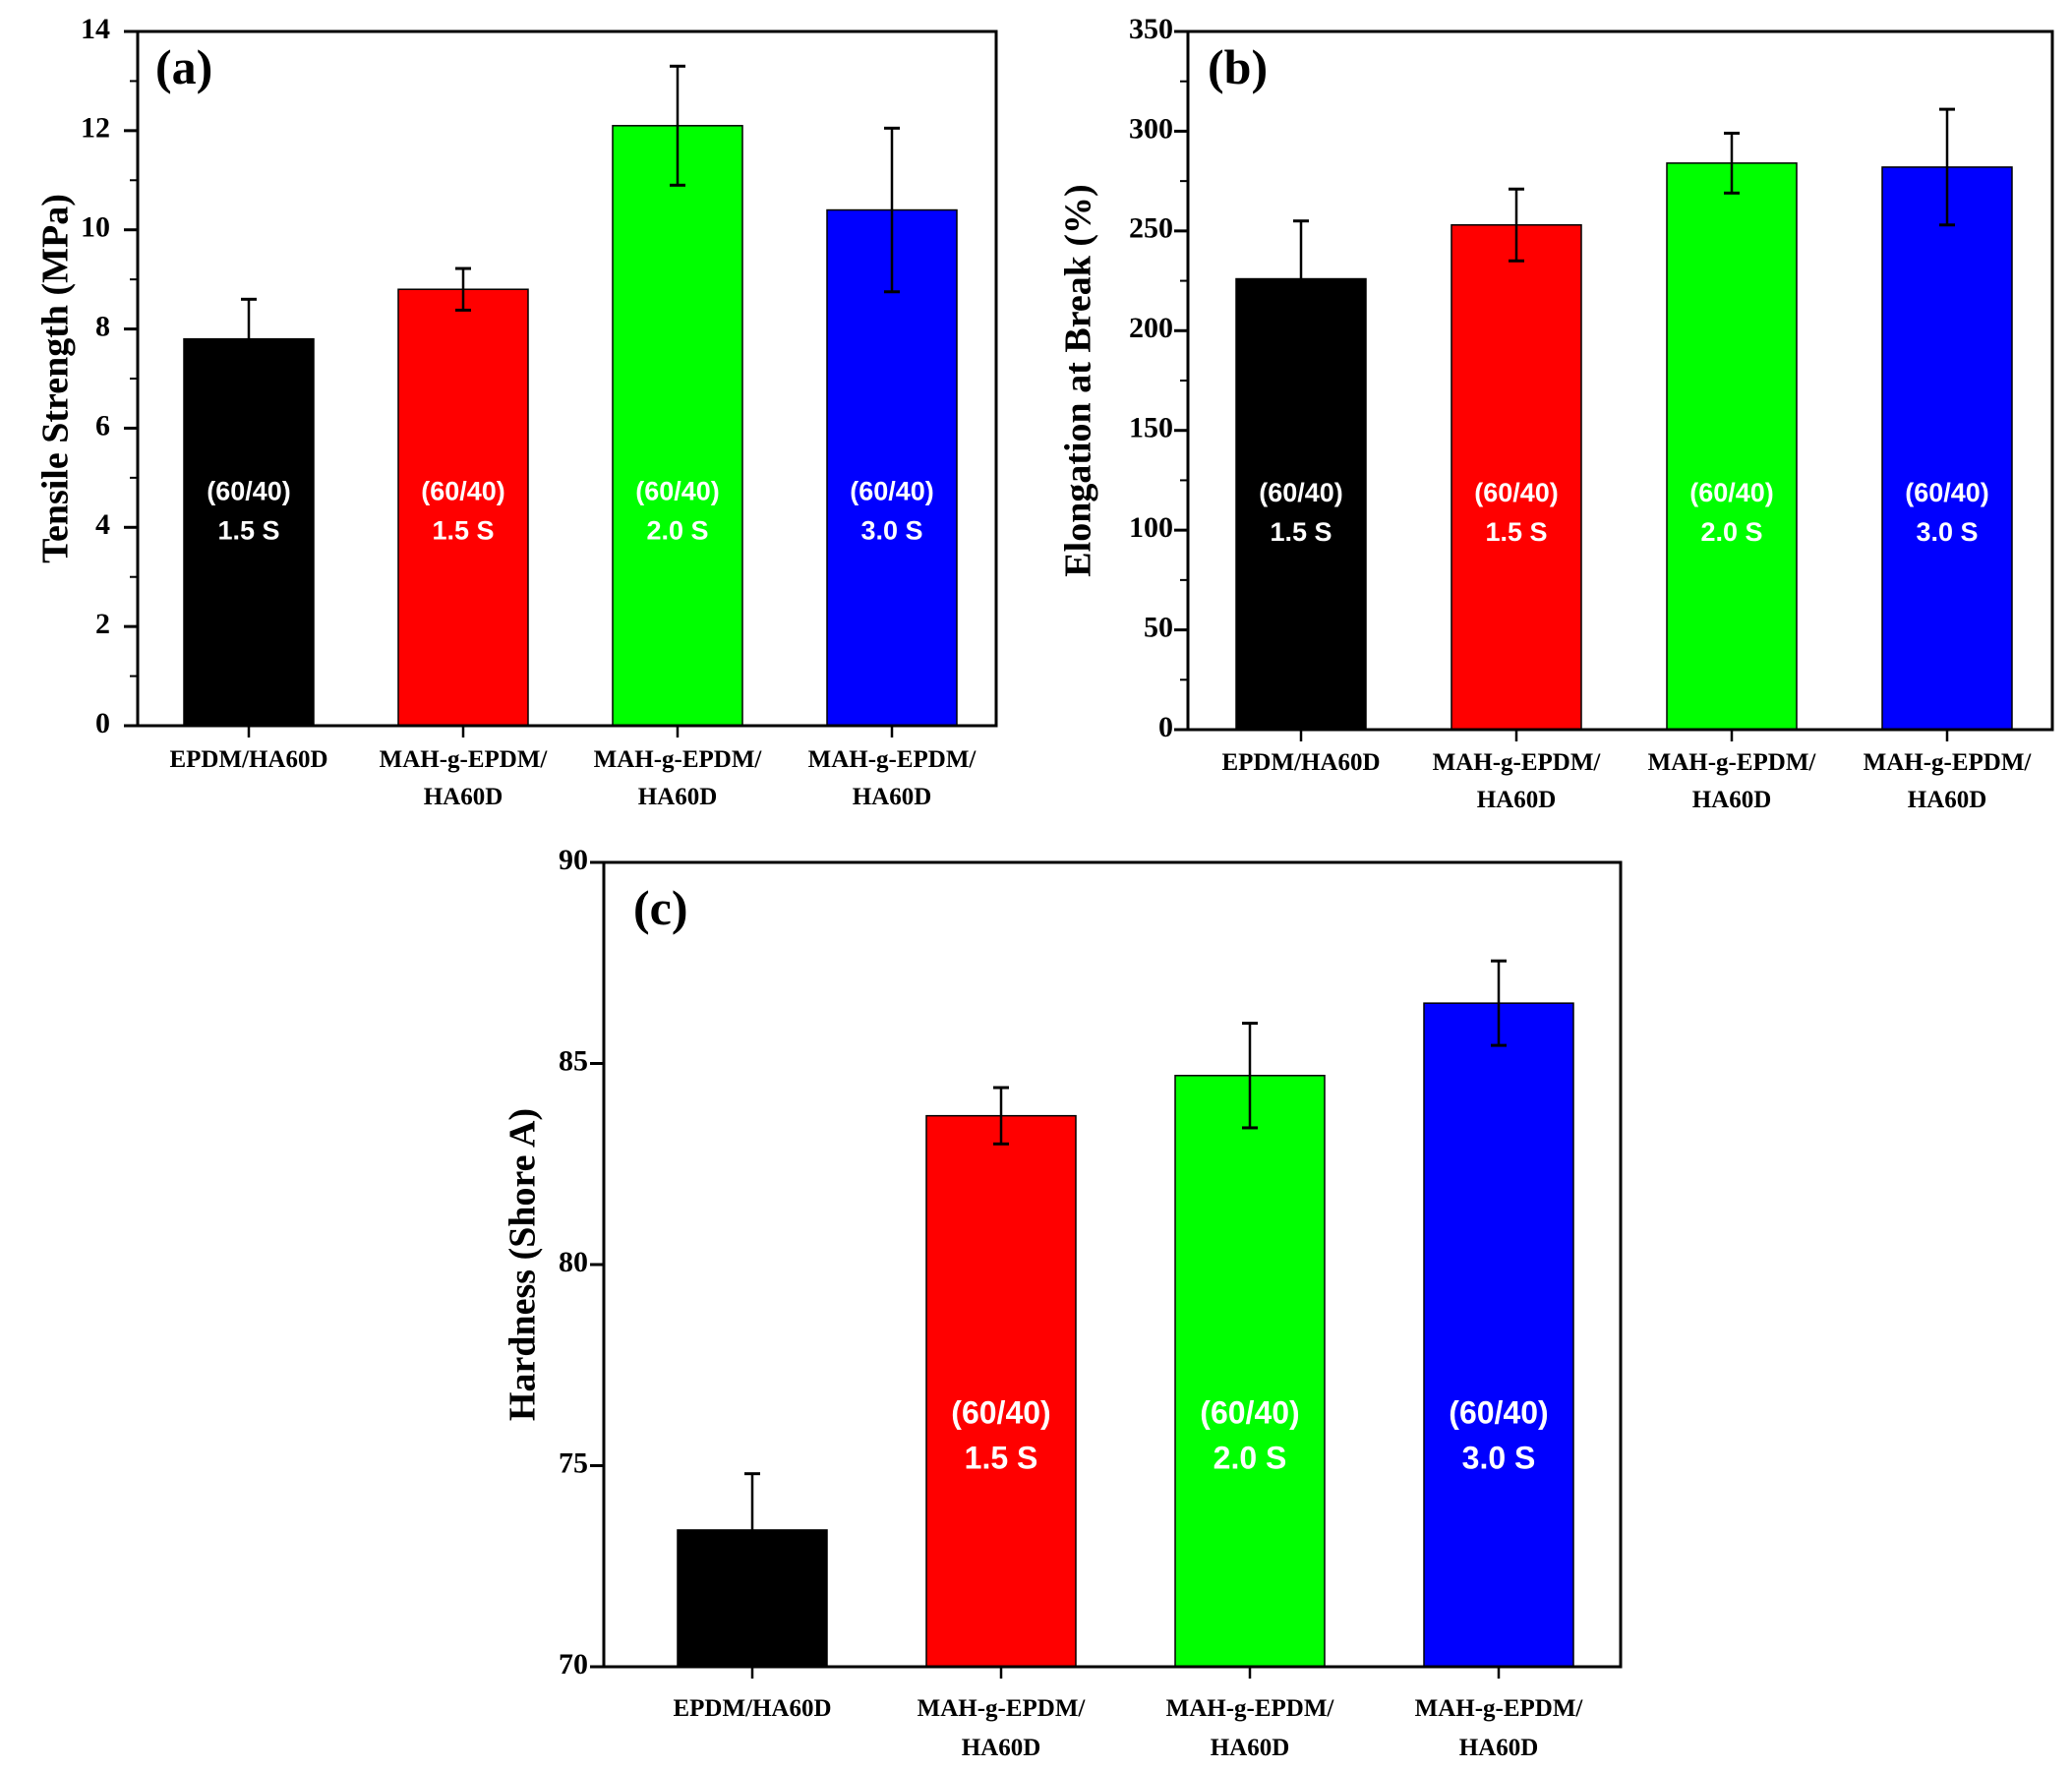 This screenshot has height=1770, width=2072. Describe the element at coordinates (1151, 527) in the screenshot. I see `y-tick-label: 100` at that location.